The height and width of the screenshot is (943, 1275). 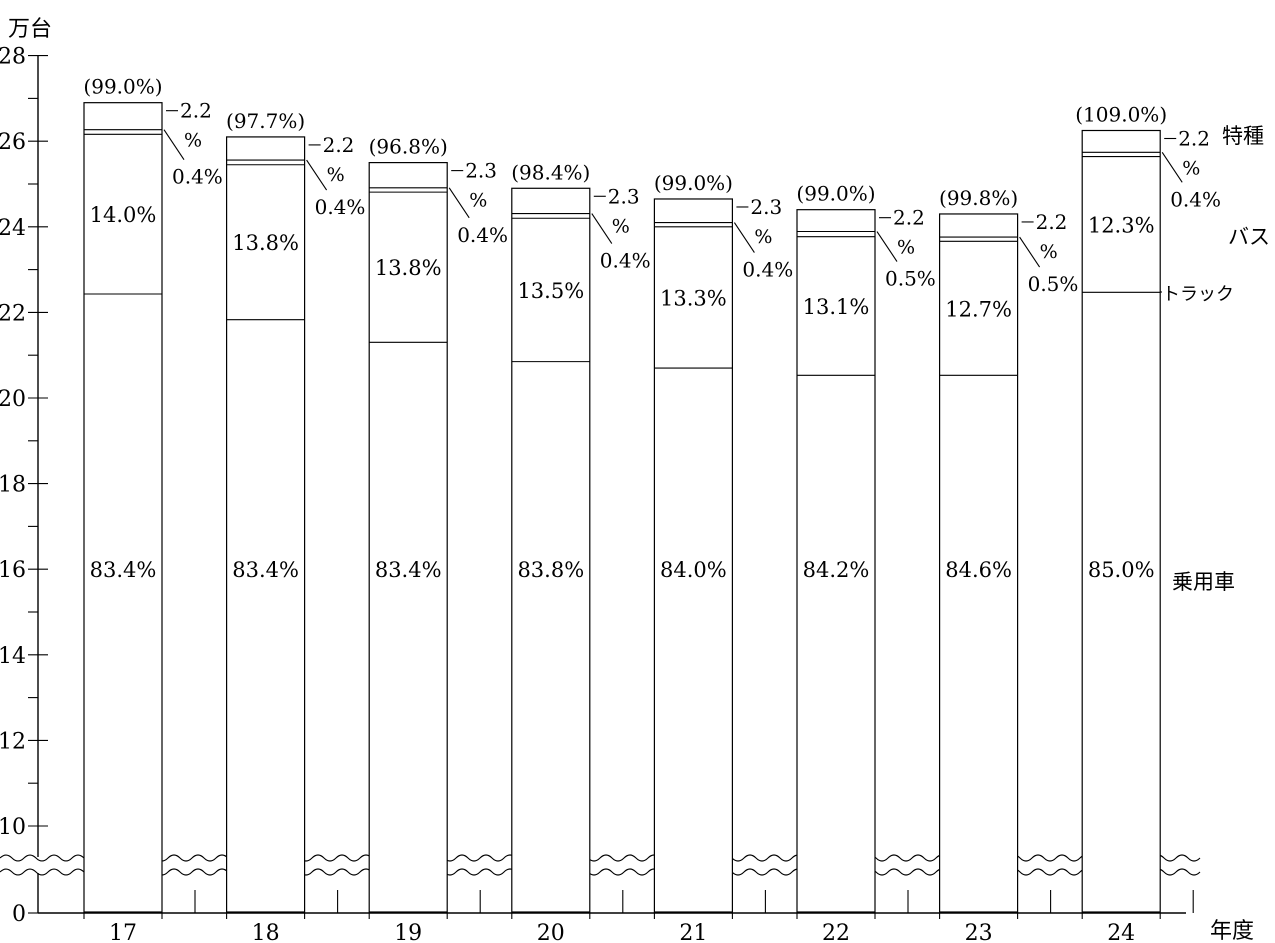 What do you see at coordinates (1121, 570) in the screenshot?
I see `passenger-pct-label: 85.0%` at bounding box center [1121, 570].